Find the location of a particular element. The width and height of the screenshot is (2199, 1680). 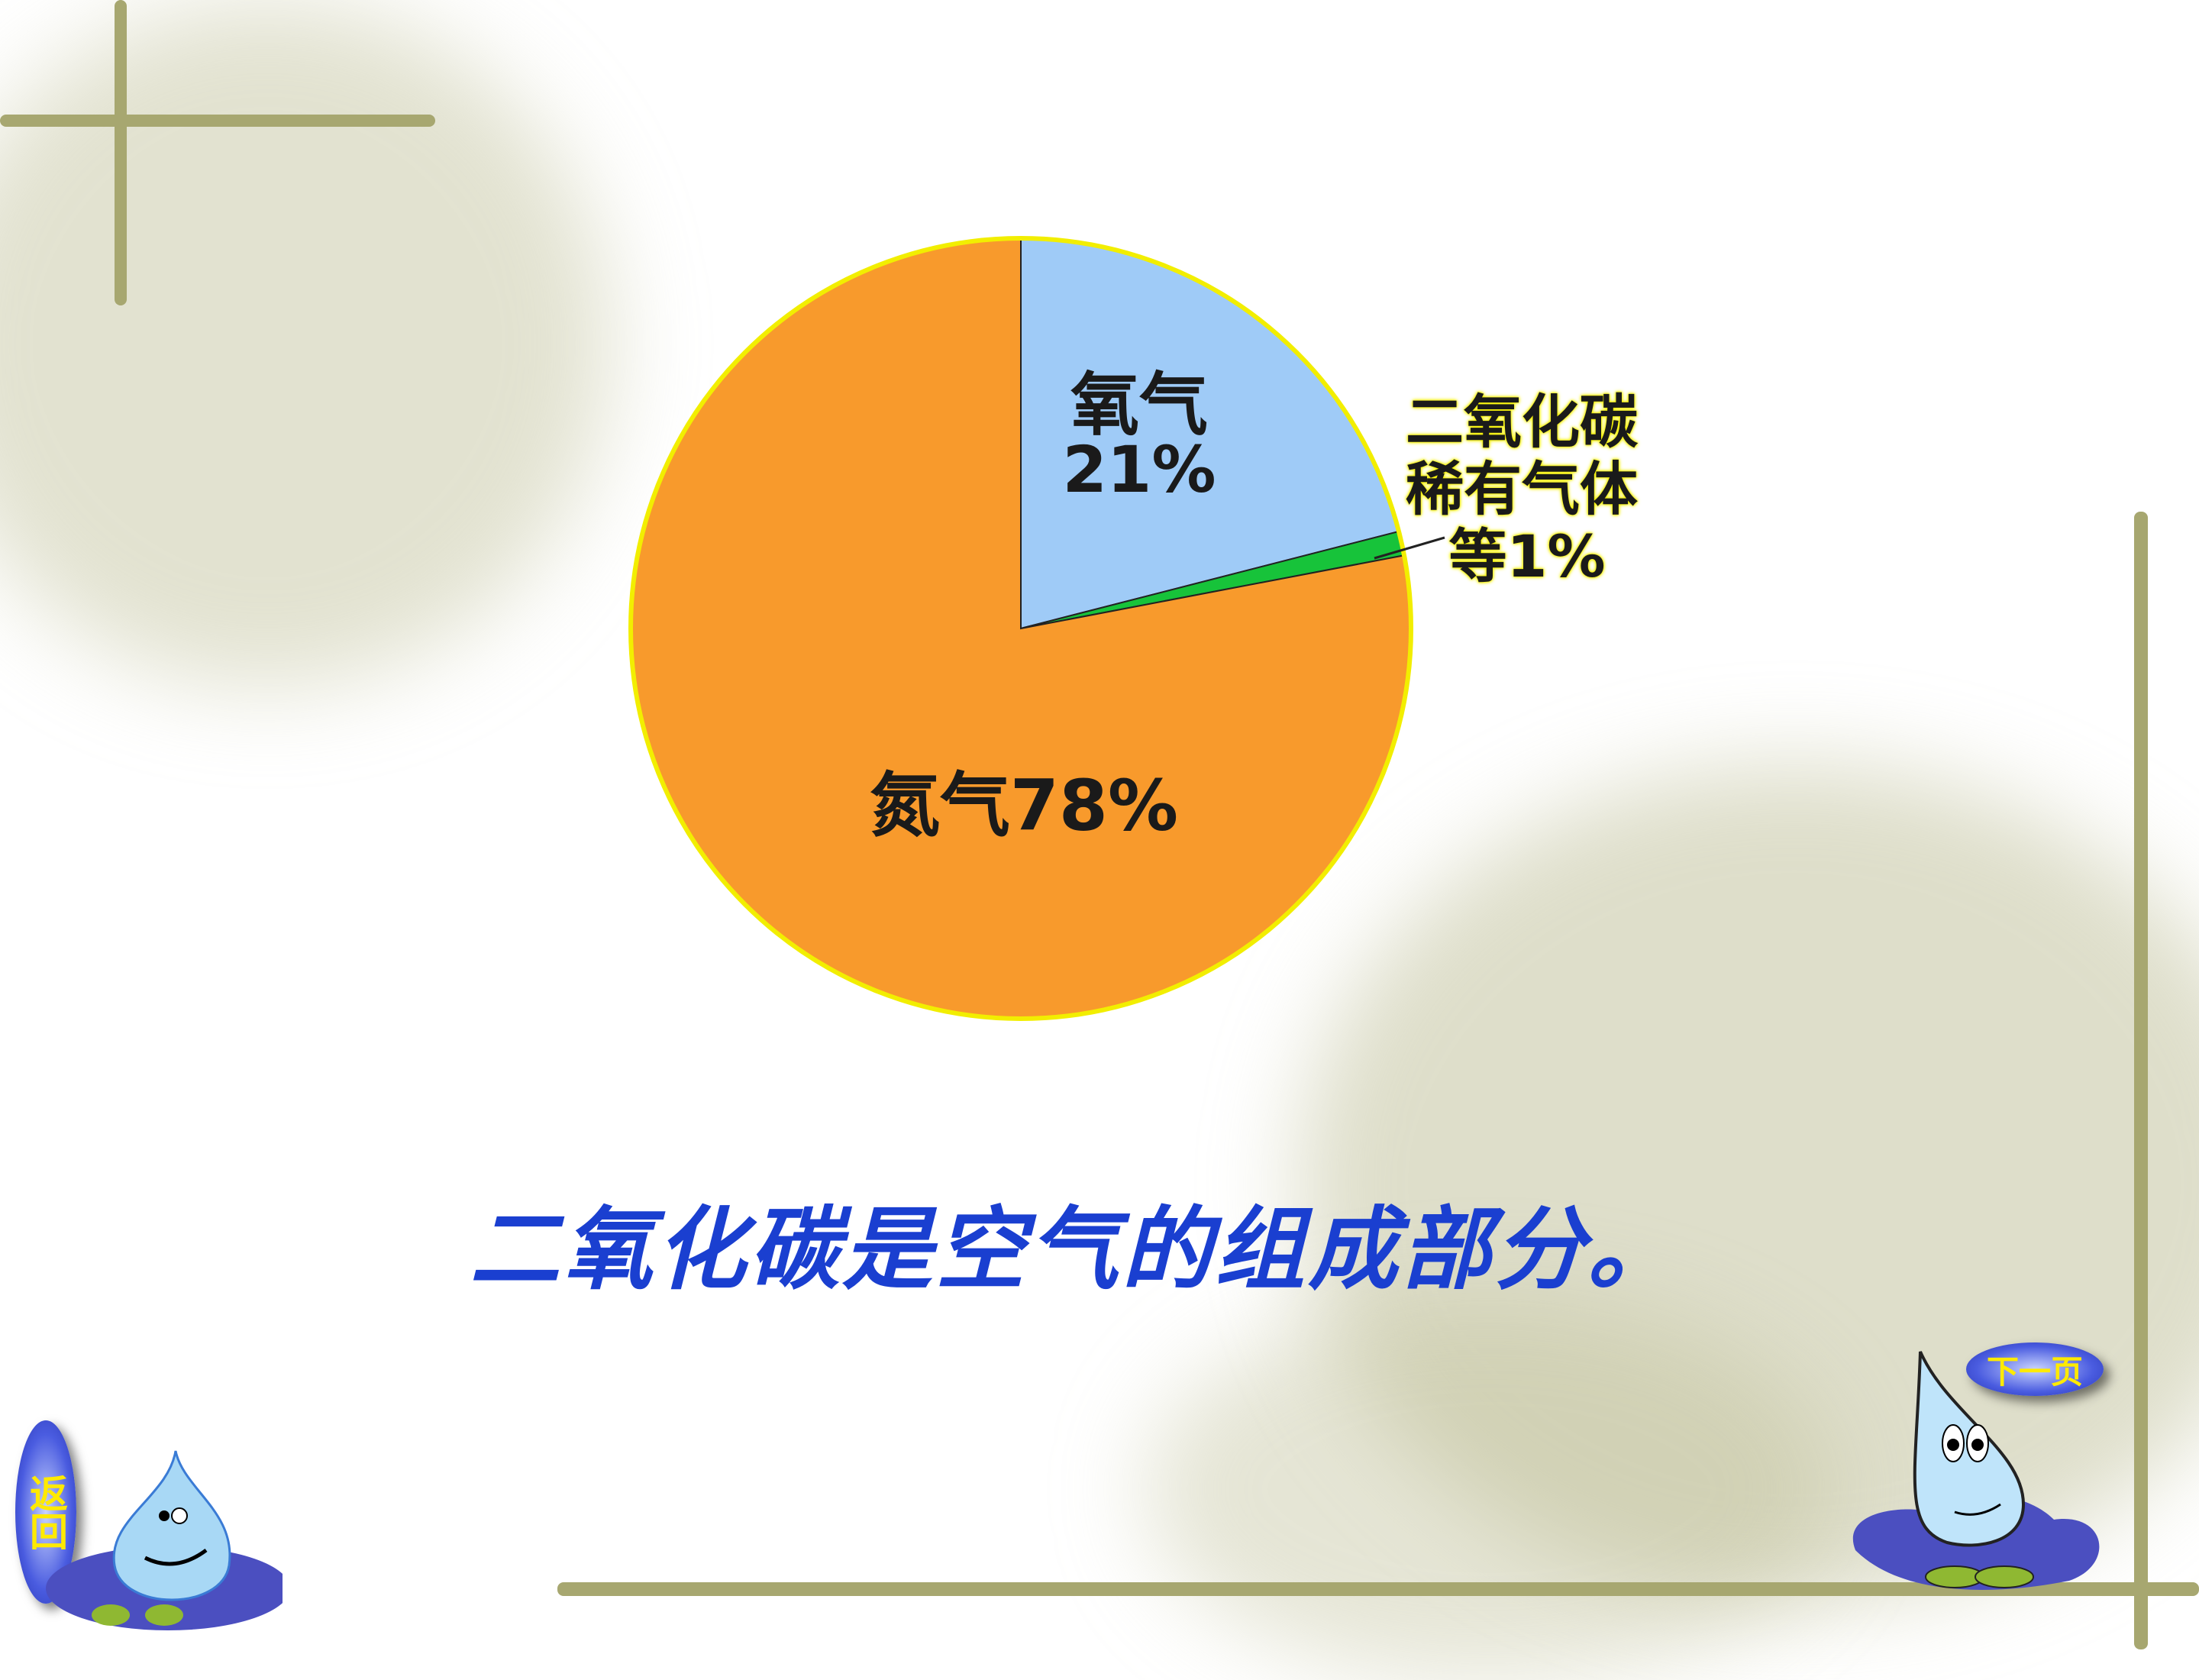

background-blotch is located at coordinates (1488, 1489).